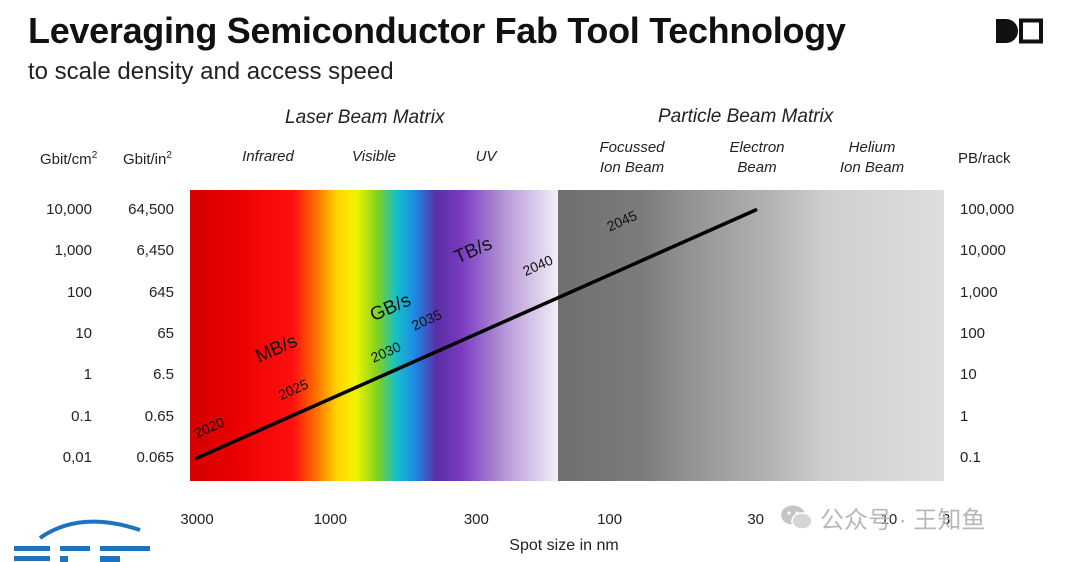 The width and height of the screenshot is (1080, 562). What do you see at coordinates (970, 457) in the screenshot?
I see `y-pb-tick-label: 0.1` at bounding box center [970, 457].